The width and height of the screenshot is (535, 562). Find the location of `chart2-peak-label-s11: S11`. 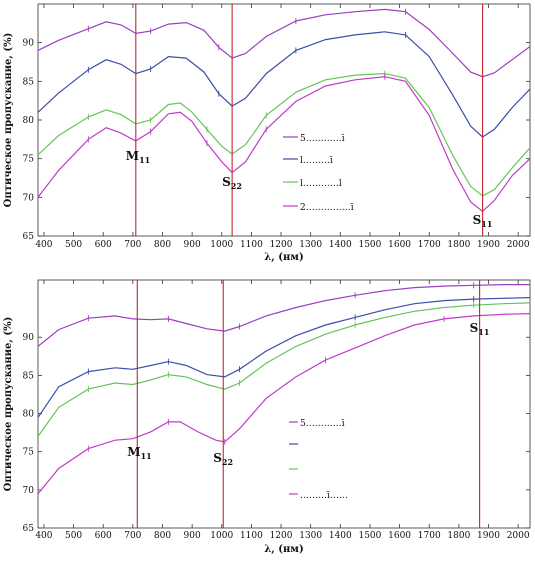

chart2-peak-label-s11: S11 is located at coordinates (480, 329).